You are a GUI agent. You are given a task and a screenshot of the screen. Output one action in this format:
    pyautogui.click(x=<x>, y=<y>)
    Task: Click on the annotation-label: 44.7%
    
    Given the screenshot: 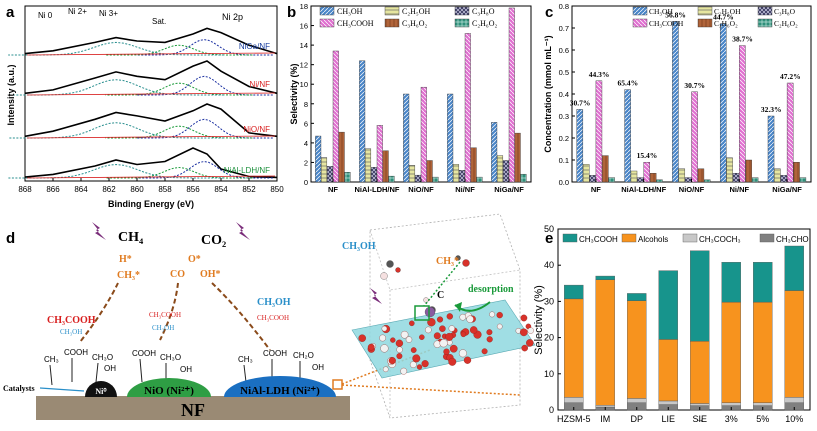 What is the action you would take?
    pyautogui.click(x=723, y=17)
    